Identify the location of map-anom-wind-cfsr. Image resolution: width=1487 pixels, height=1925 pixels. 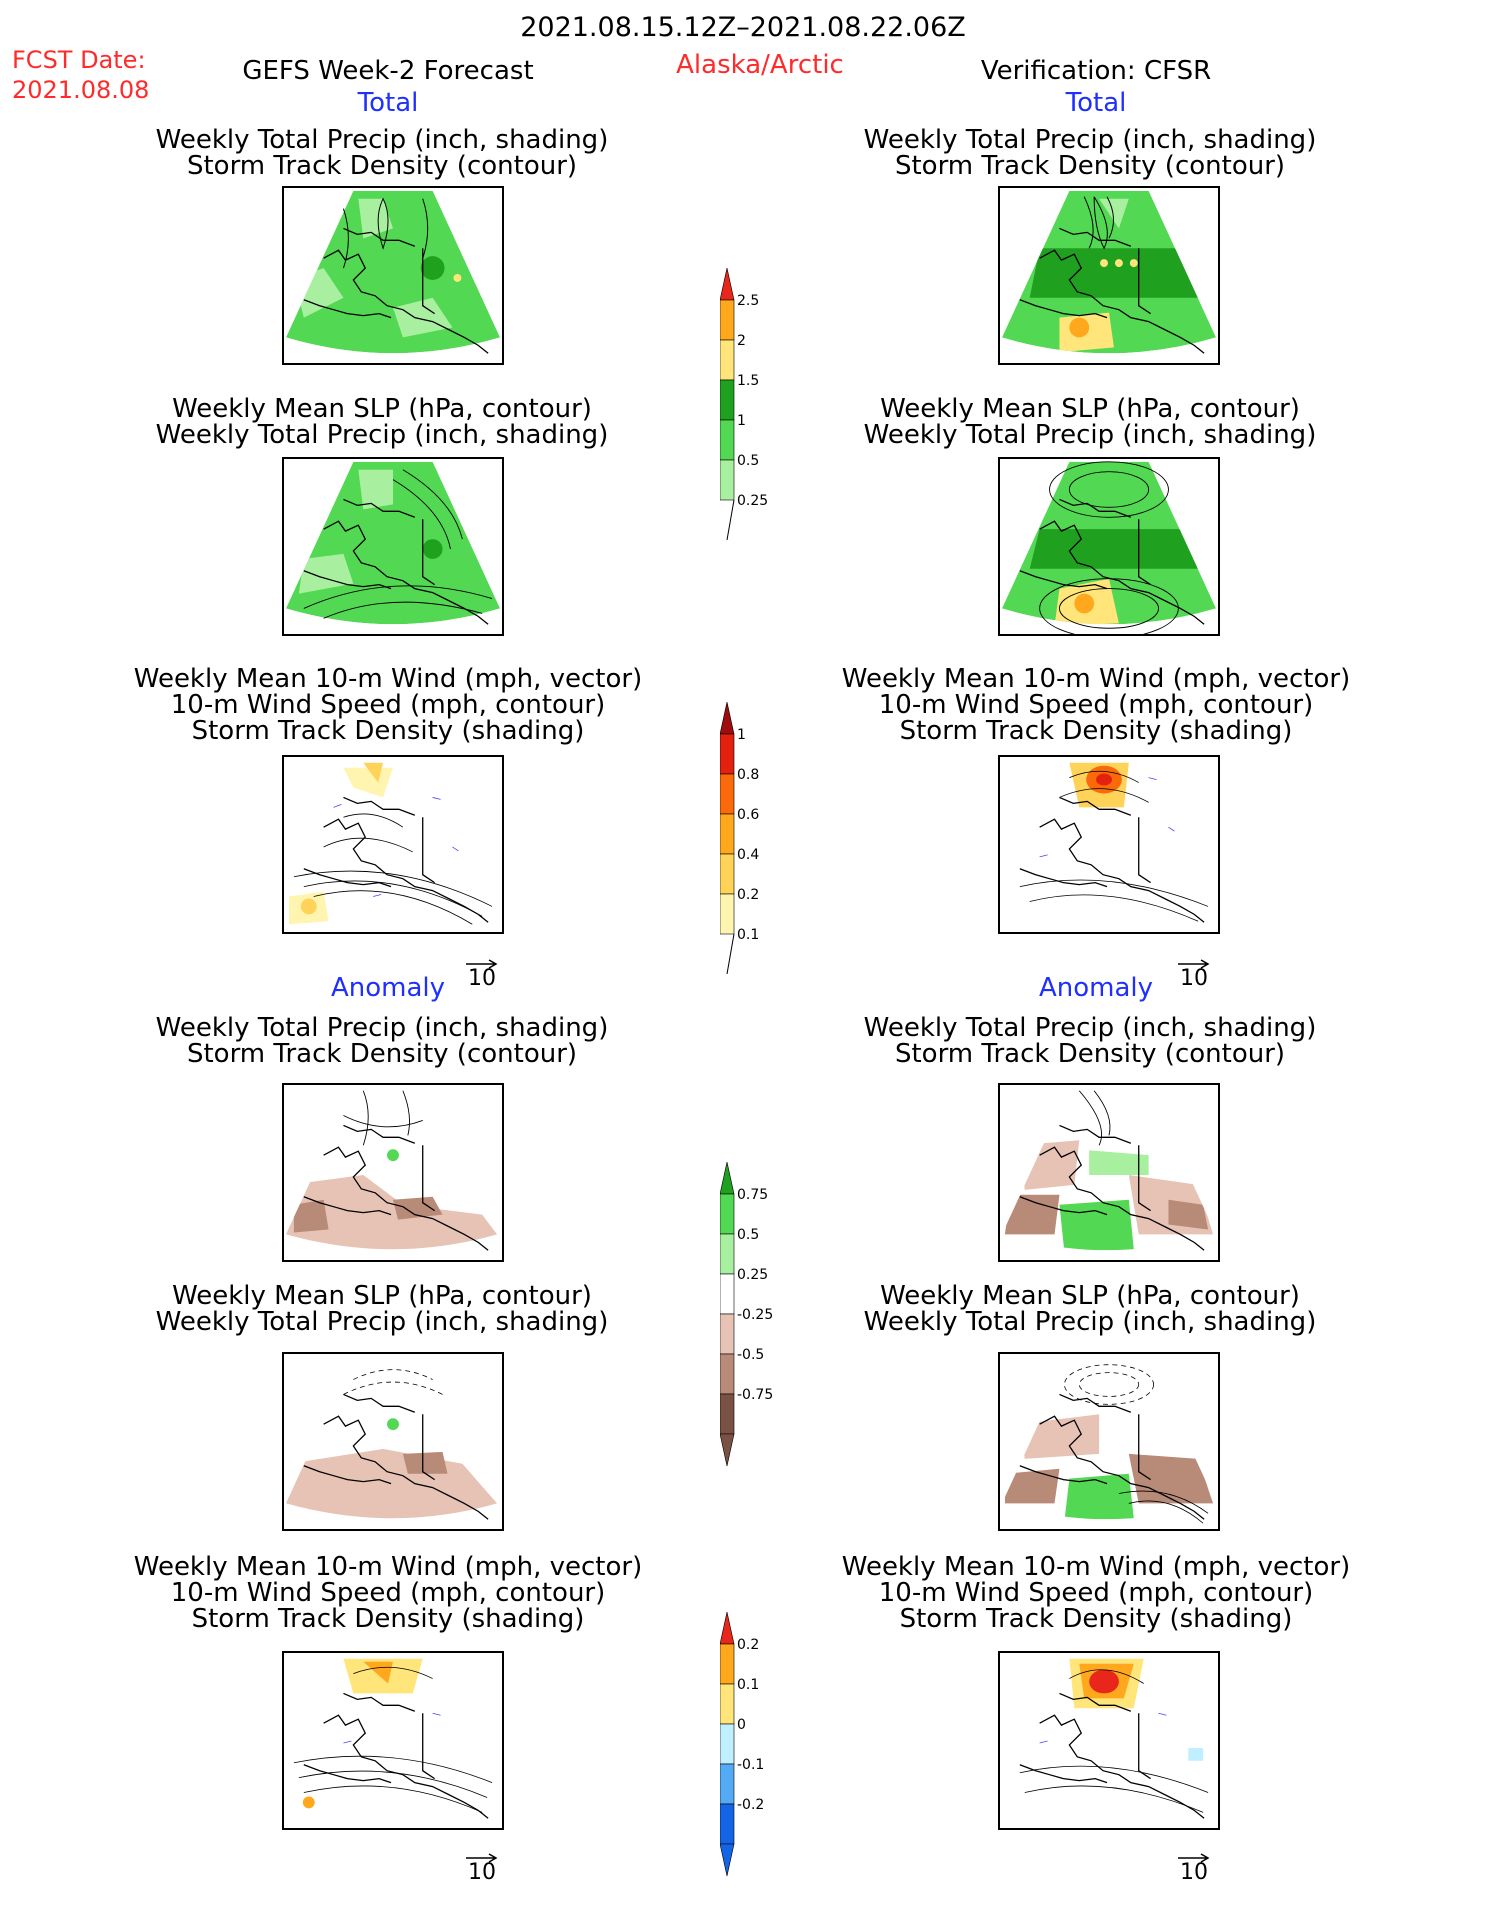
(1109, 1740).